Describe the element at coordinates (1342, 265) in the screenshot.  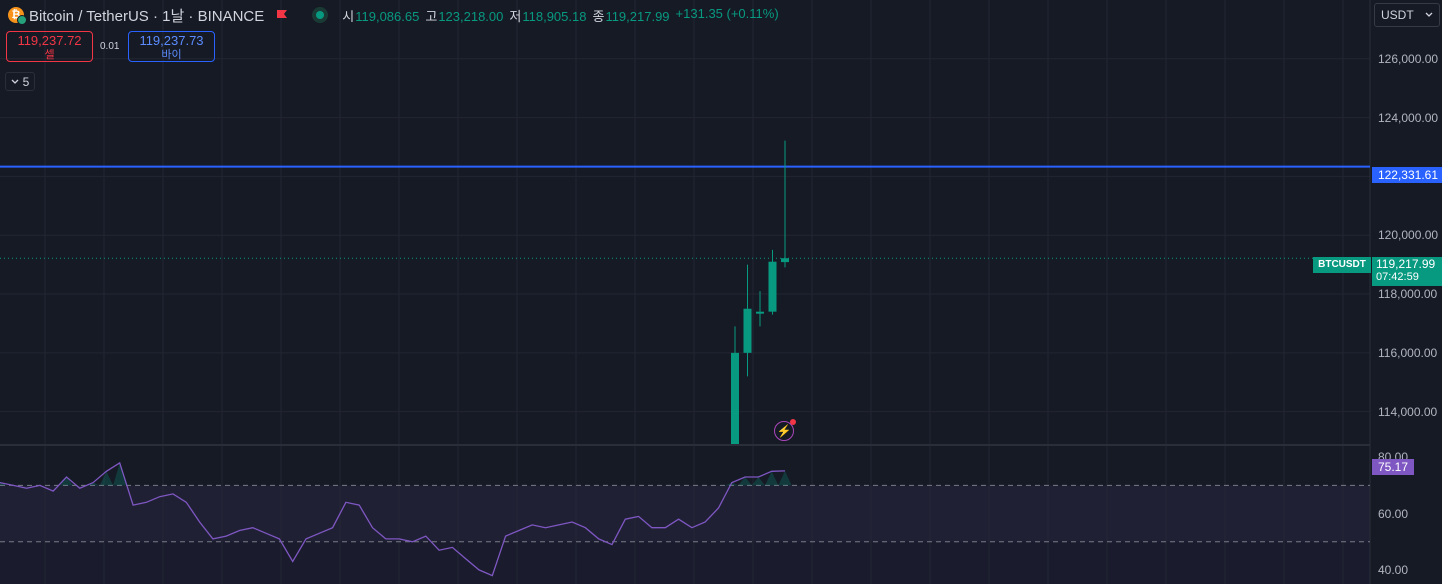
I see `symbol-tag: BTCUSDT` at that location.